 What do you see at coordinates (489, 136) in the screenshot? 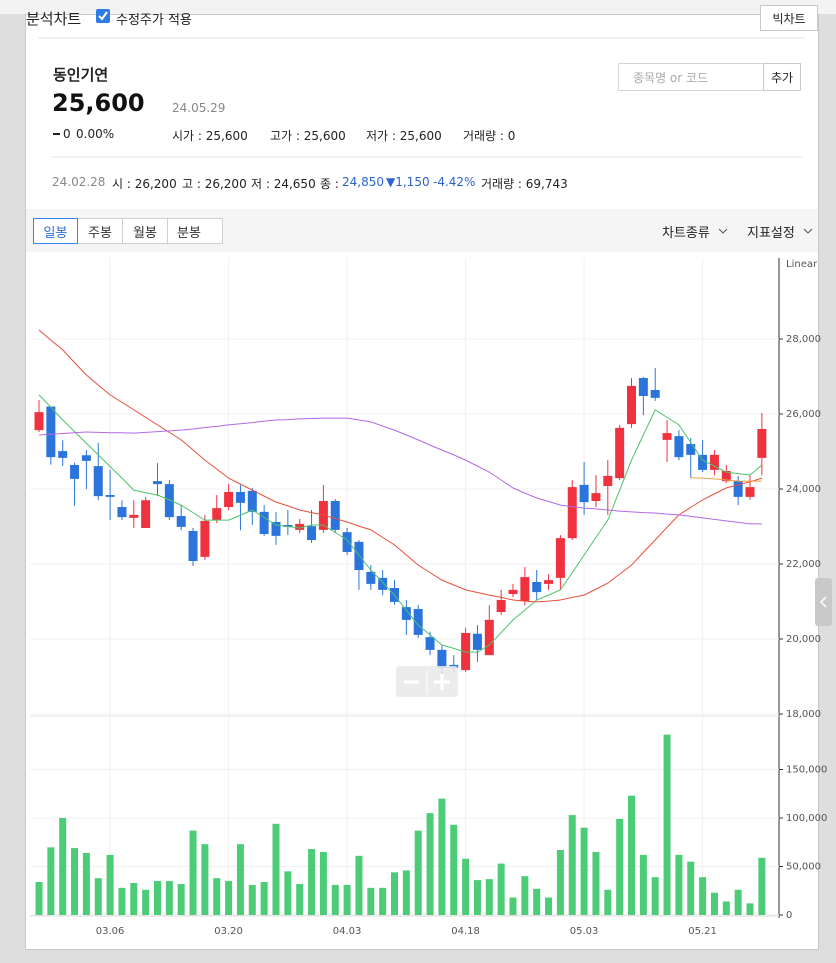
I see `field: 거래량 : 0` at bounding box center [489, 136].